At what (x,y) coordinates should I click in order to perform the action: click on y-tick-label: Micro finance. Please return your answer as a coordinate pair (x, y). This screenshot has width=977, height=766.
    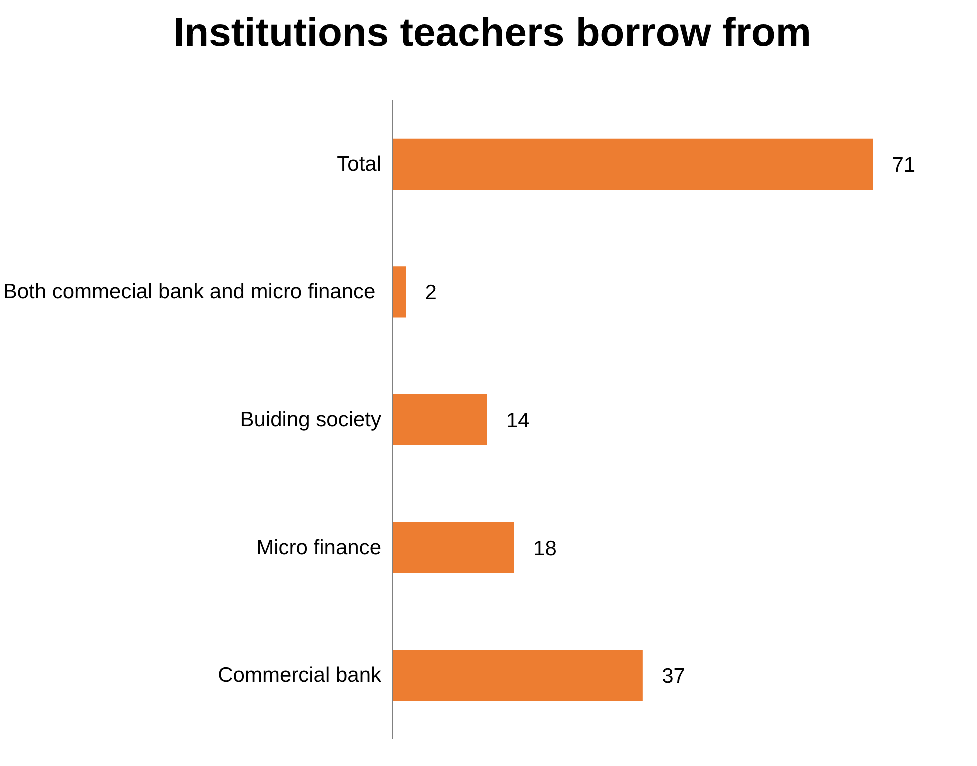
    Looking at the image, I should click on (319, 548).